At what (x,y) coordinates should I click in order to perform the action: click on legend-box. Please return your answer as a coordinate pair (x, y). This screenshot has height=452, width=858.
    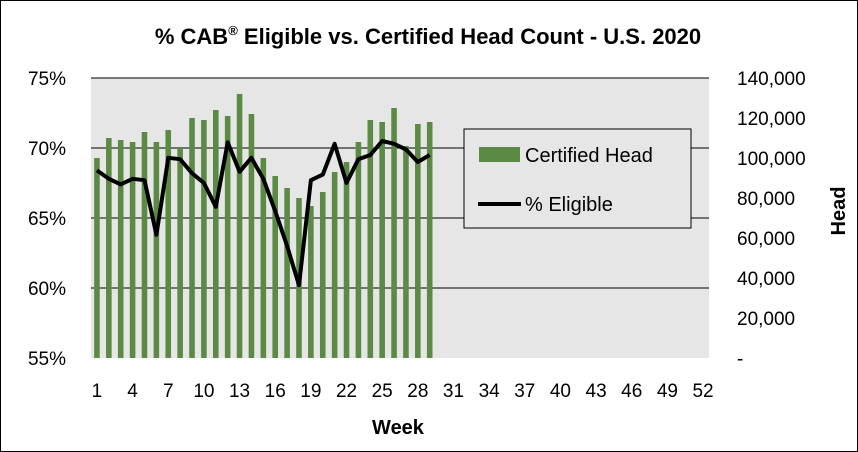
    Looking at the image, I should click on (577, 178).